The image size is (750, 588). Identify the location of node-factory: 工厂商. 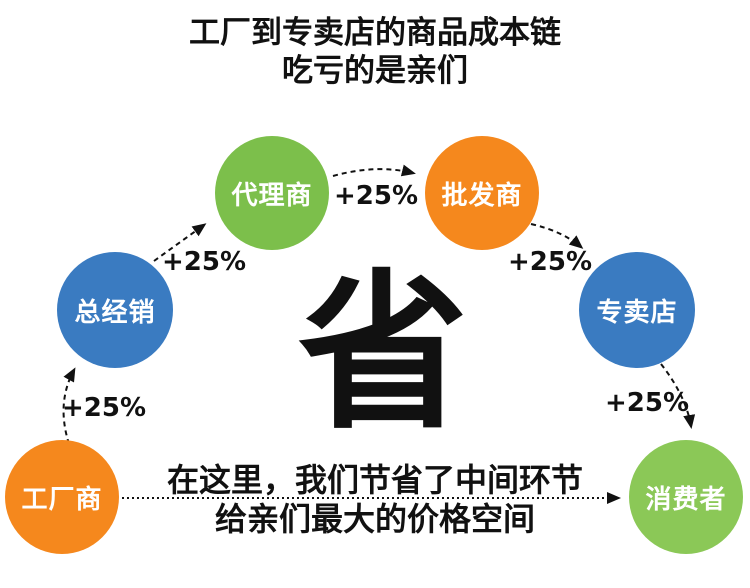
(62, 497).